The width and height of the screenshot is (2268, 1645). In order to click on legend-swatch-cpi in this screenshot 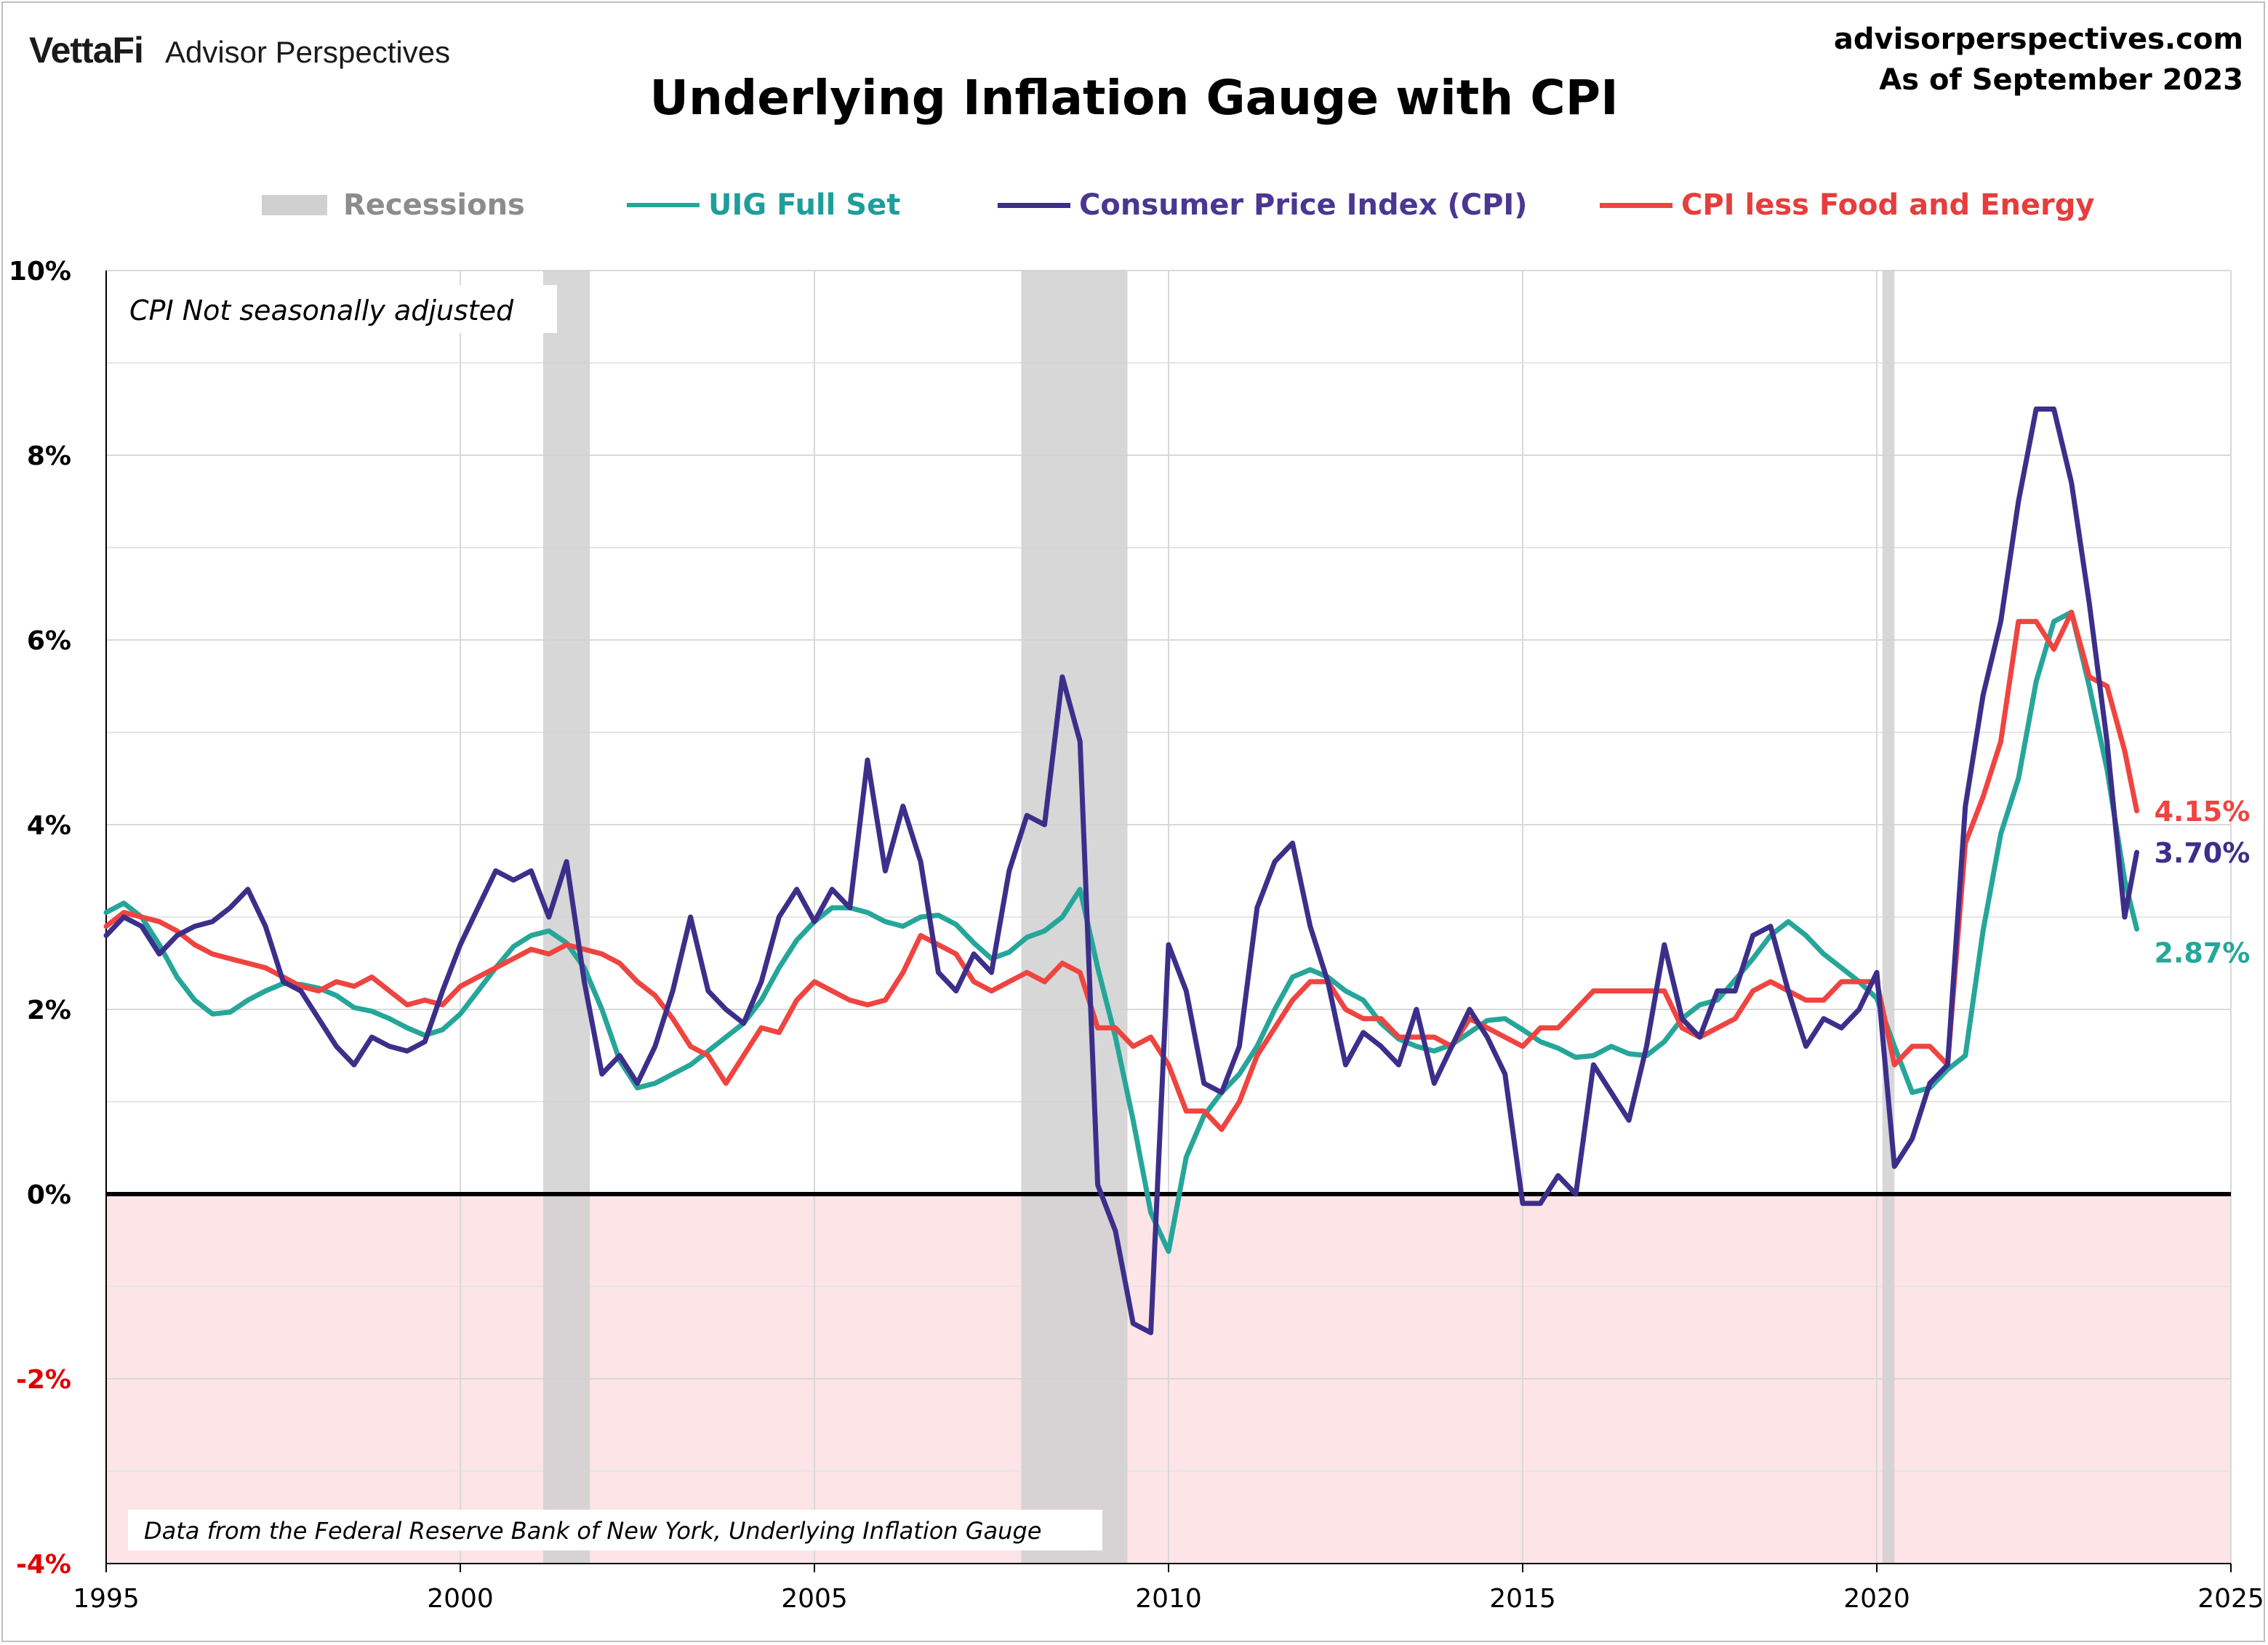, I will do `click(1034, 205)`.